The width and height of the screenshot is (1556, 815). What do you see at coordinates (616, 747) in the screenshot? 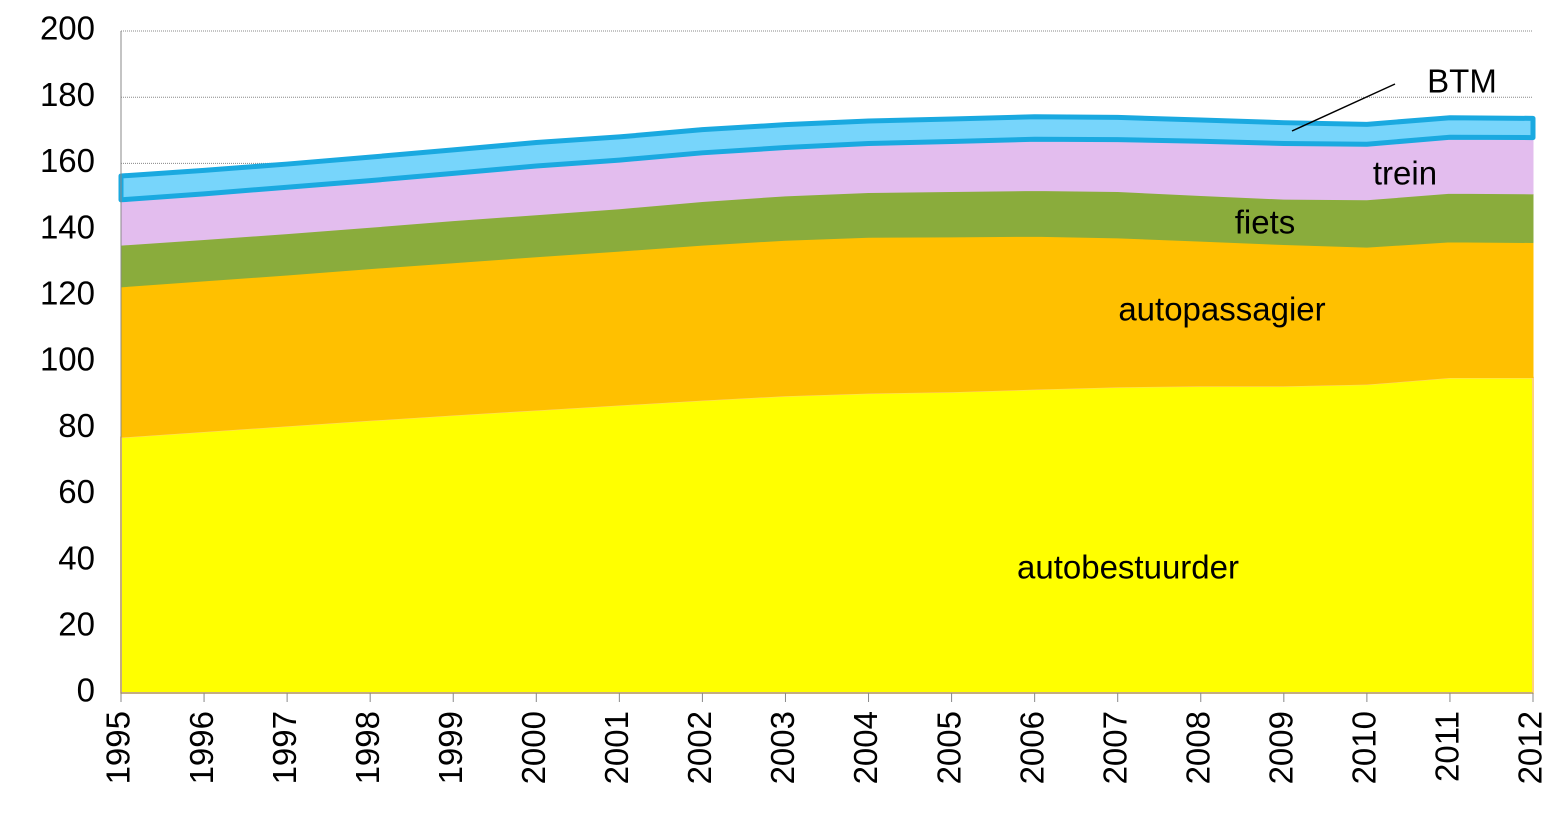
I see `x-tick-label: 2001` at bounding box center [616, 747].